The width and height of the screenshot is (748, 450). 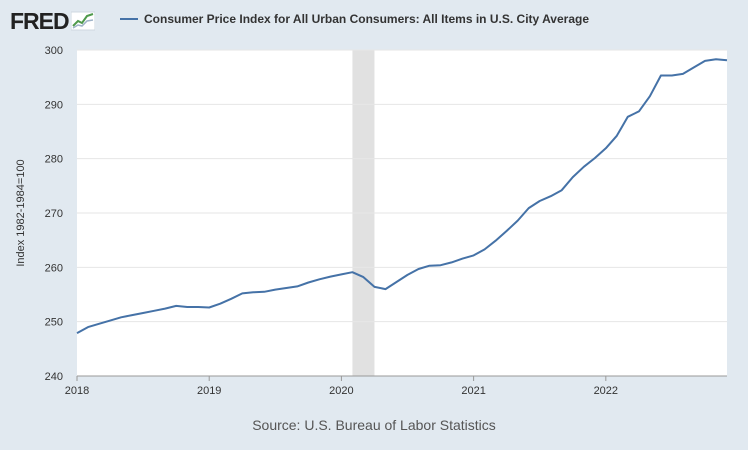 I want to click on fred-logo: FRED, so click(x=52, y=21).